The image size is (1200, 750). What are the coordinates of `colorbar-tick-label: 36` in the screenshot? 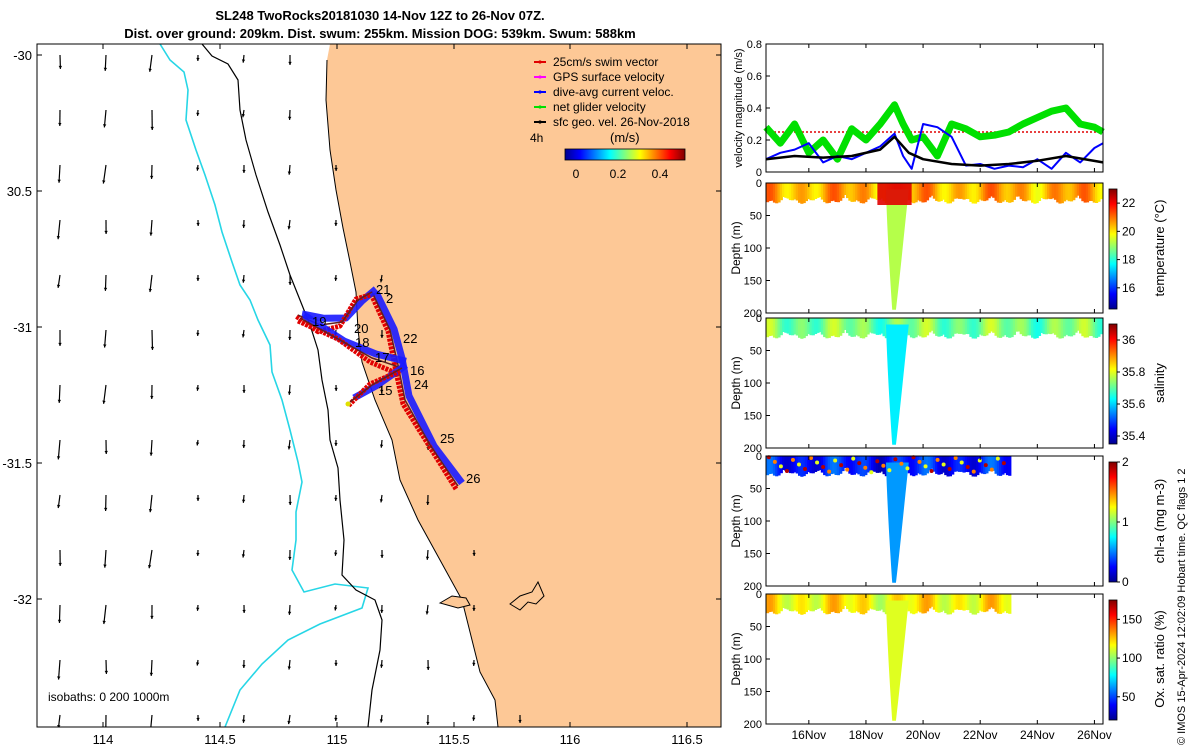 It's located at (1129, 340).